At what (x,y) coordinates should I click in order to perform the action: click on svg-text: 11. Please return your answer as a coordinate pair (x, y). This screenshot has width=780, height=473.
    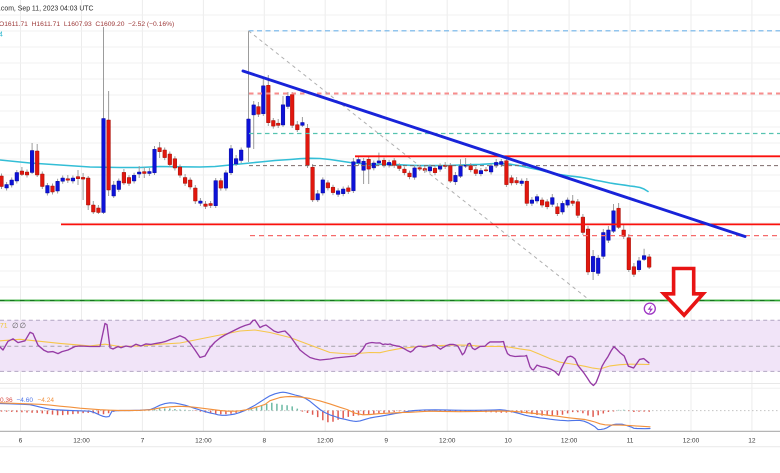
    Looking at the image, I should click on (630, 441).